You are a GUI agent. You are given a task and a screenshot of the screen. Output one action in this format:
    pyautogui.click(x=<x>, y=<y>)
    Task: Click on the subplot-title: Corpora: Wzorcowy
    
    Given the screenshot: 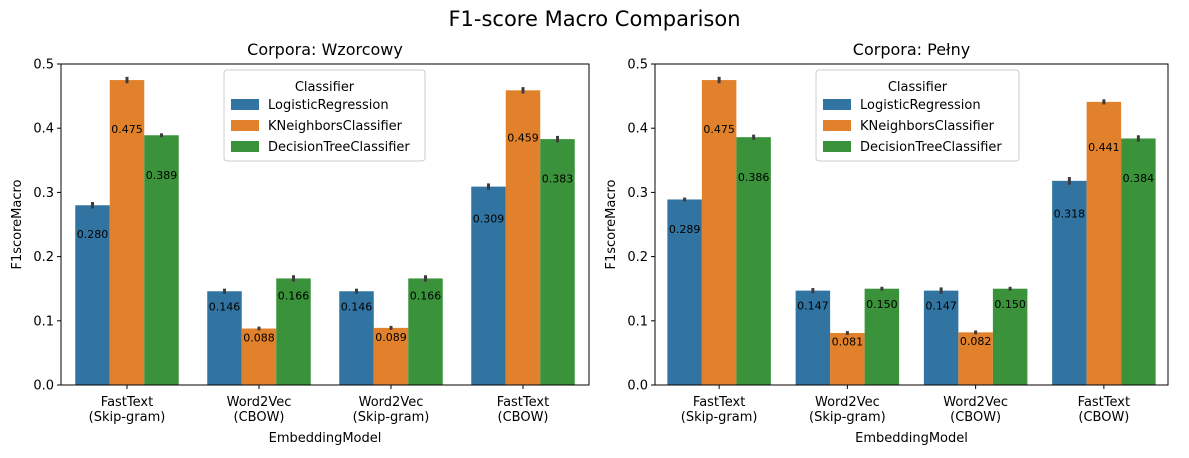 What is the action you would take?
    pyautogui.click(x=325, y=49)
    